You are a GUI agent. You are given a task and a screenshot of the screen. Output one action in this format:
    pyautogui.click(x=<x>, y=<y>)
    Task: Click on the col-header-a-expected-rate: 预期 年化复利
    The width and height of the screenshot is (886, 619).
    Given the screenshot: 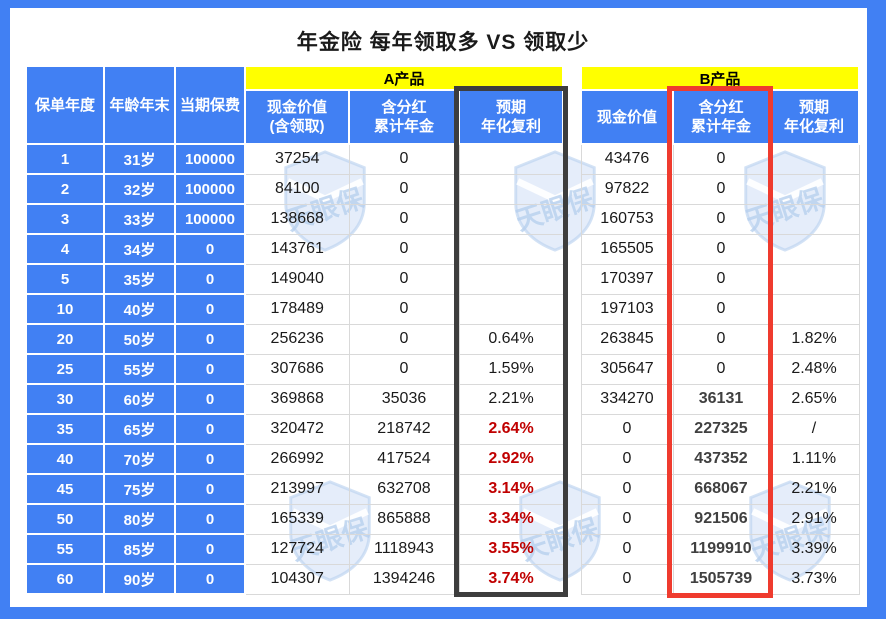 What is the action you would take?
    pyautogui.click(x=511, y=117)
    